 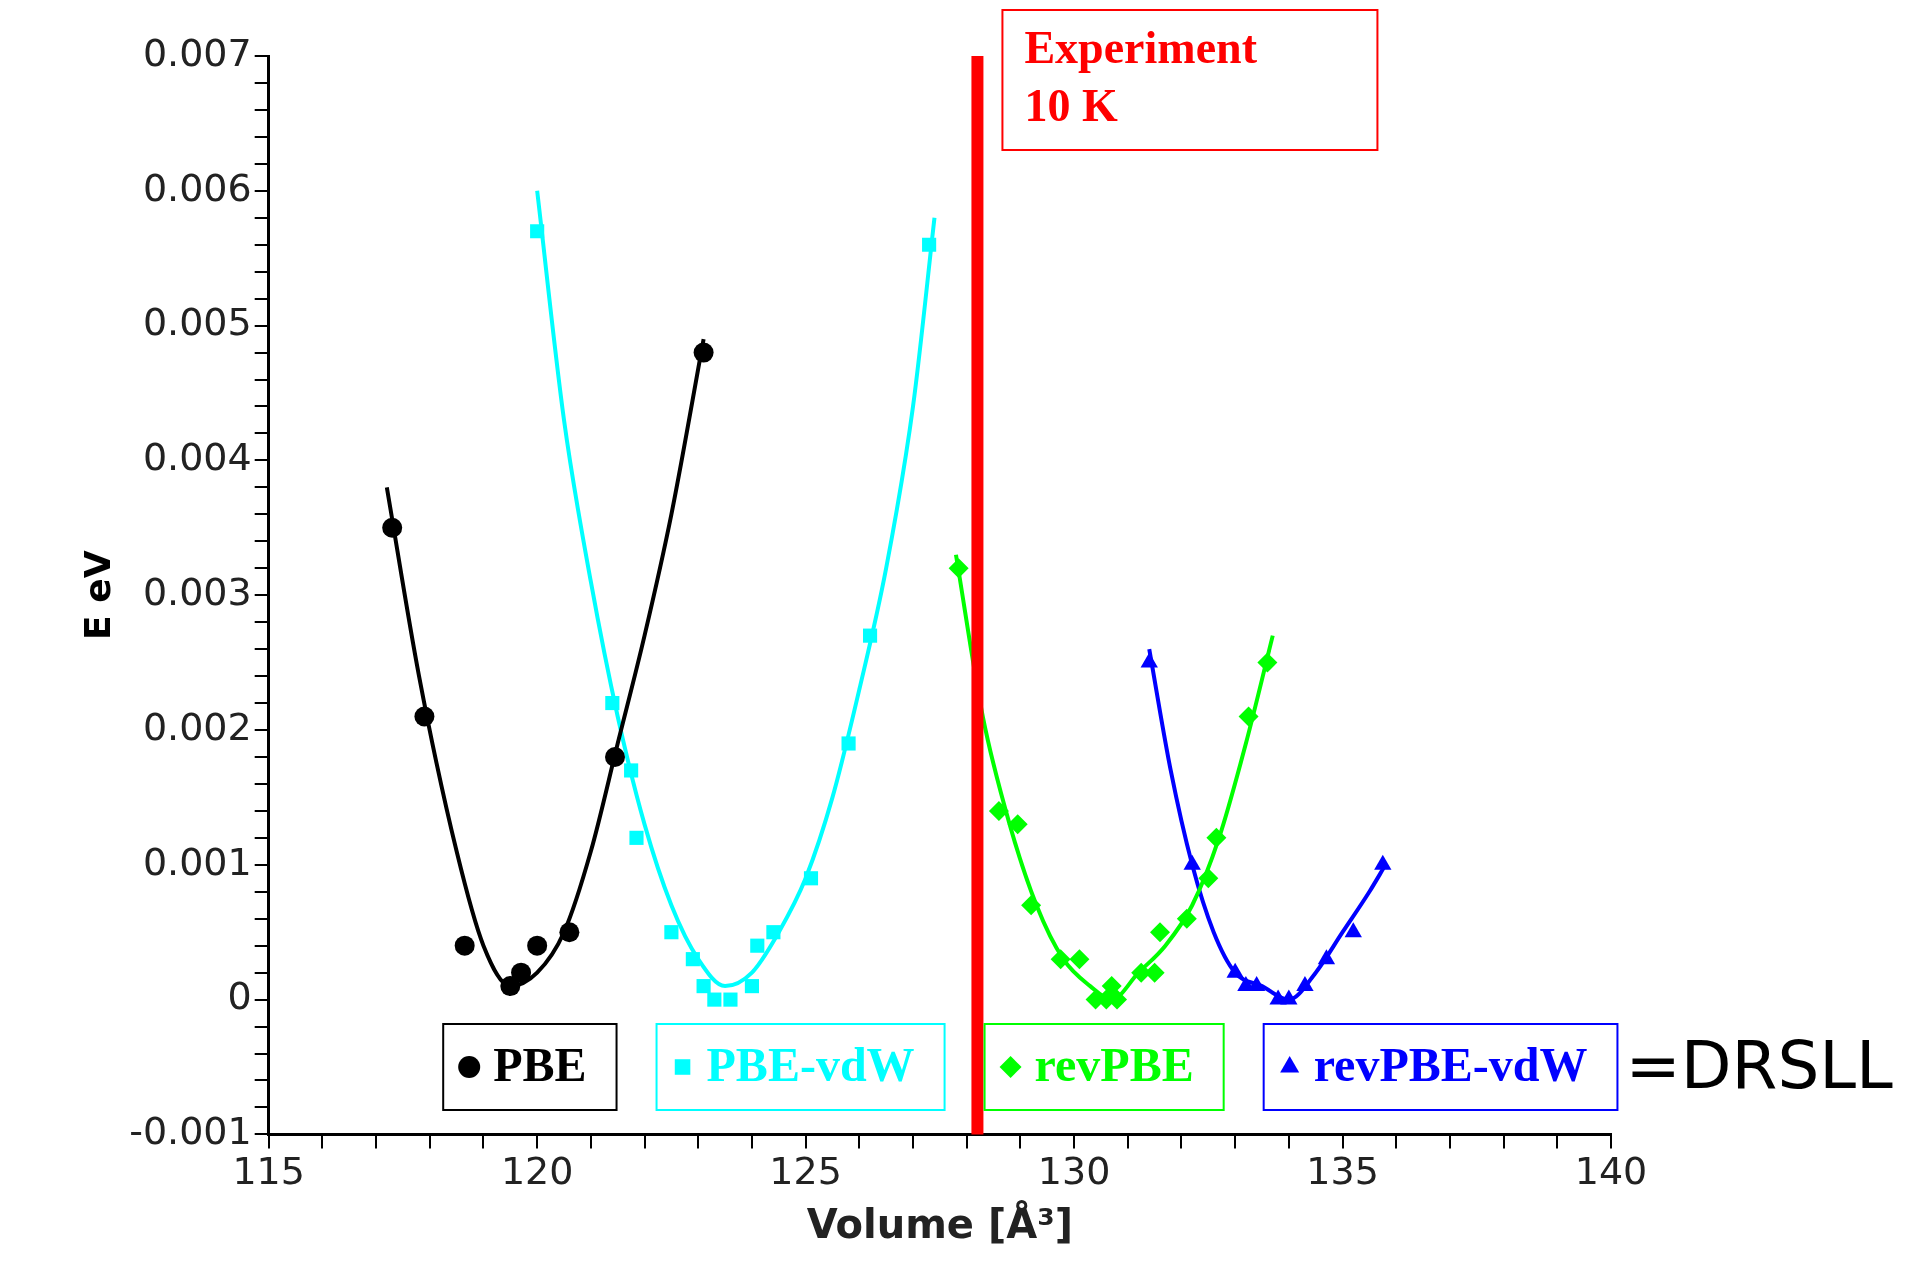 What do you see at coordinates (1759, 1066) in the screenshot?
I see `text: =DRSLL` at bounding box center [1759, 1066].